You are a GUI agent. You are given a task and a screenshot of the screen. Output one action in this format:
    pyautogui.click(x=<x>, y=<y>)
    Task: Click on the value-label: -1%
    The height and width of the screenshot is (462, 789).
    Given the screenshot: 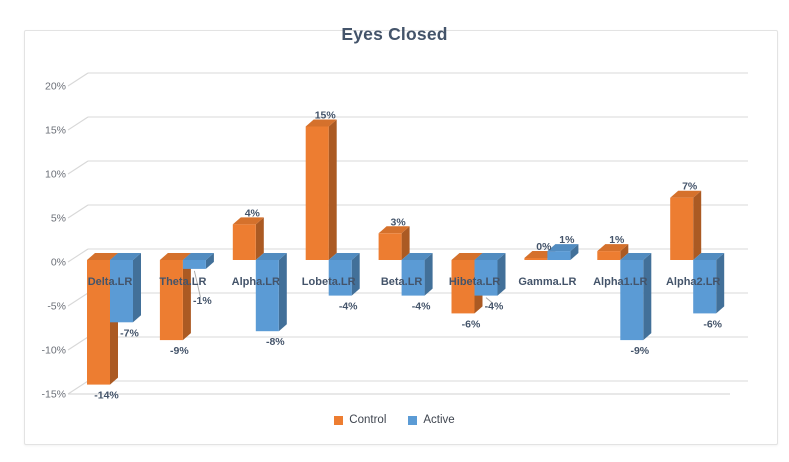 What is the action you would take?
    pyautogui.click(x=202, y=301)
    